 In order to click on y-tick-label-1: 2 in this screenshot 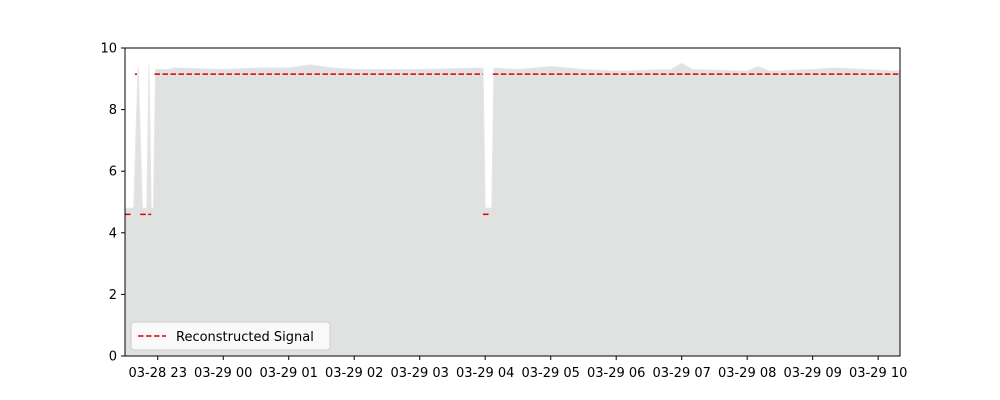, I will do `click(113, 295)`.